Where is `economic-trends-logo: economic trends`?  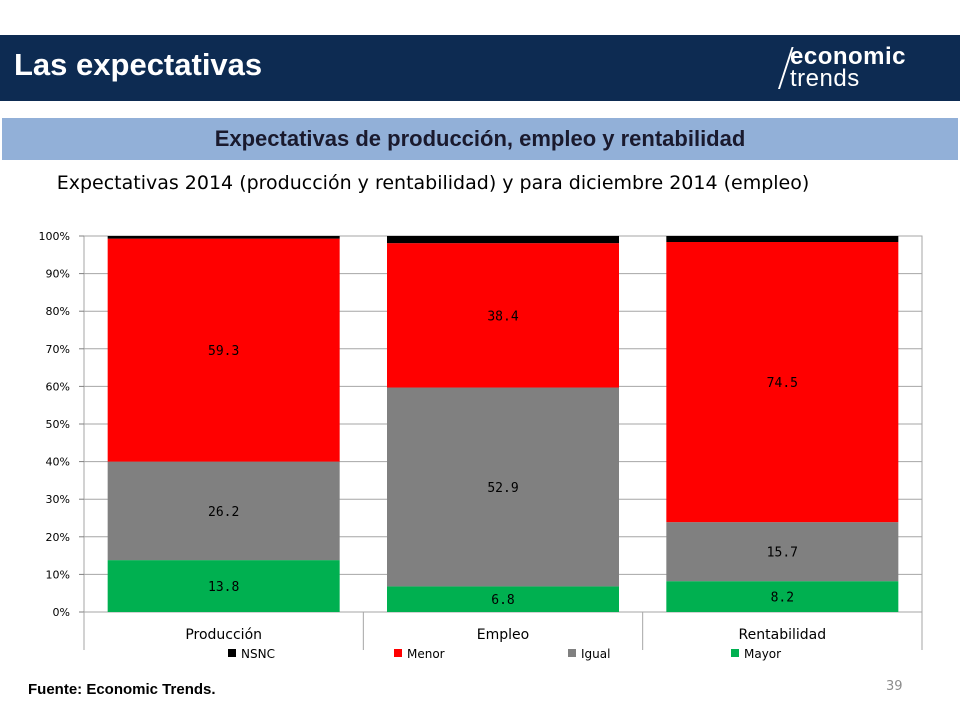
economic-trends-logo: economic trends is located at coordinates (863, 68).